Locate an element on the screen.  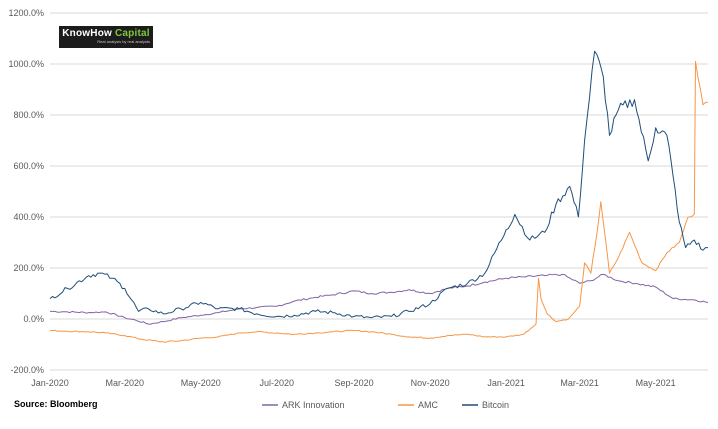
logo-name: KnowHow Capital is located at coordinates (106, 33).